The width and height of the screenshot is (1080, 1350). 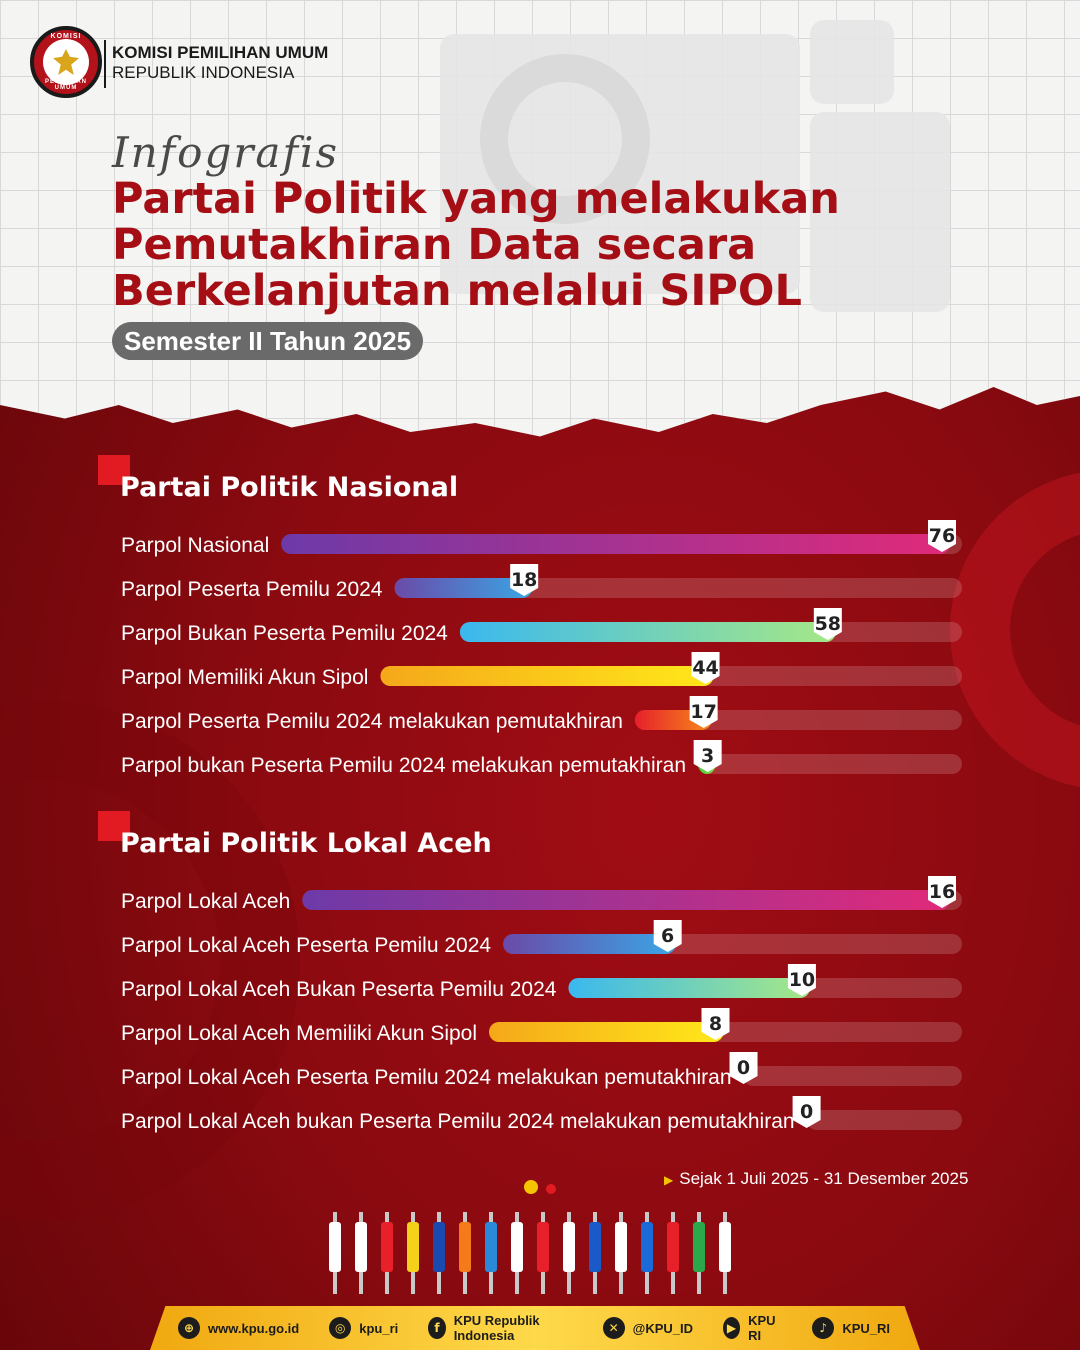 I want to click on value-label: 8, so click(x=715, y=1024).